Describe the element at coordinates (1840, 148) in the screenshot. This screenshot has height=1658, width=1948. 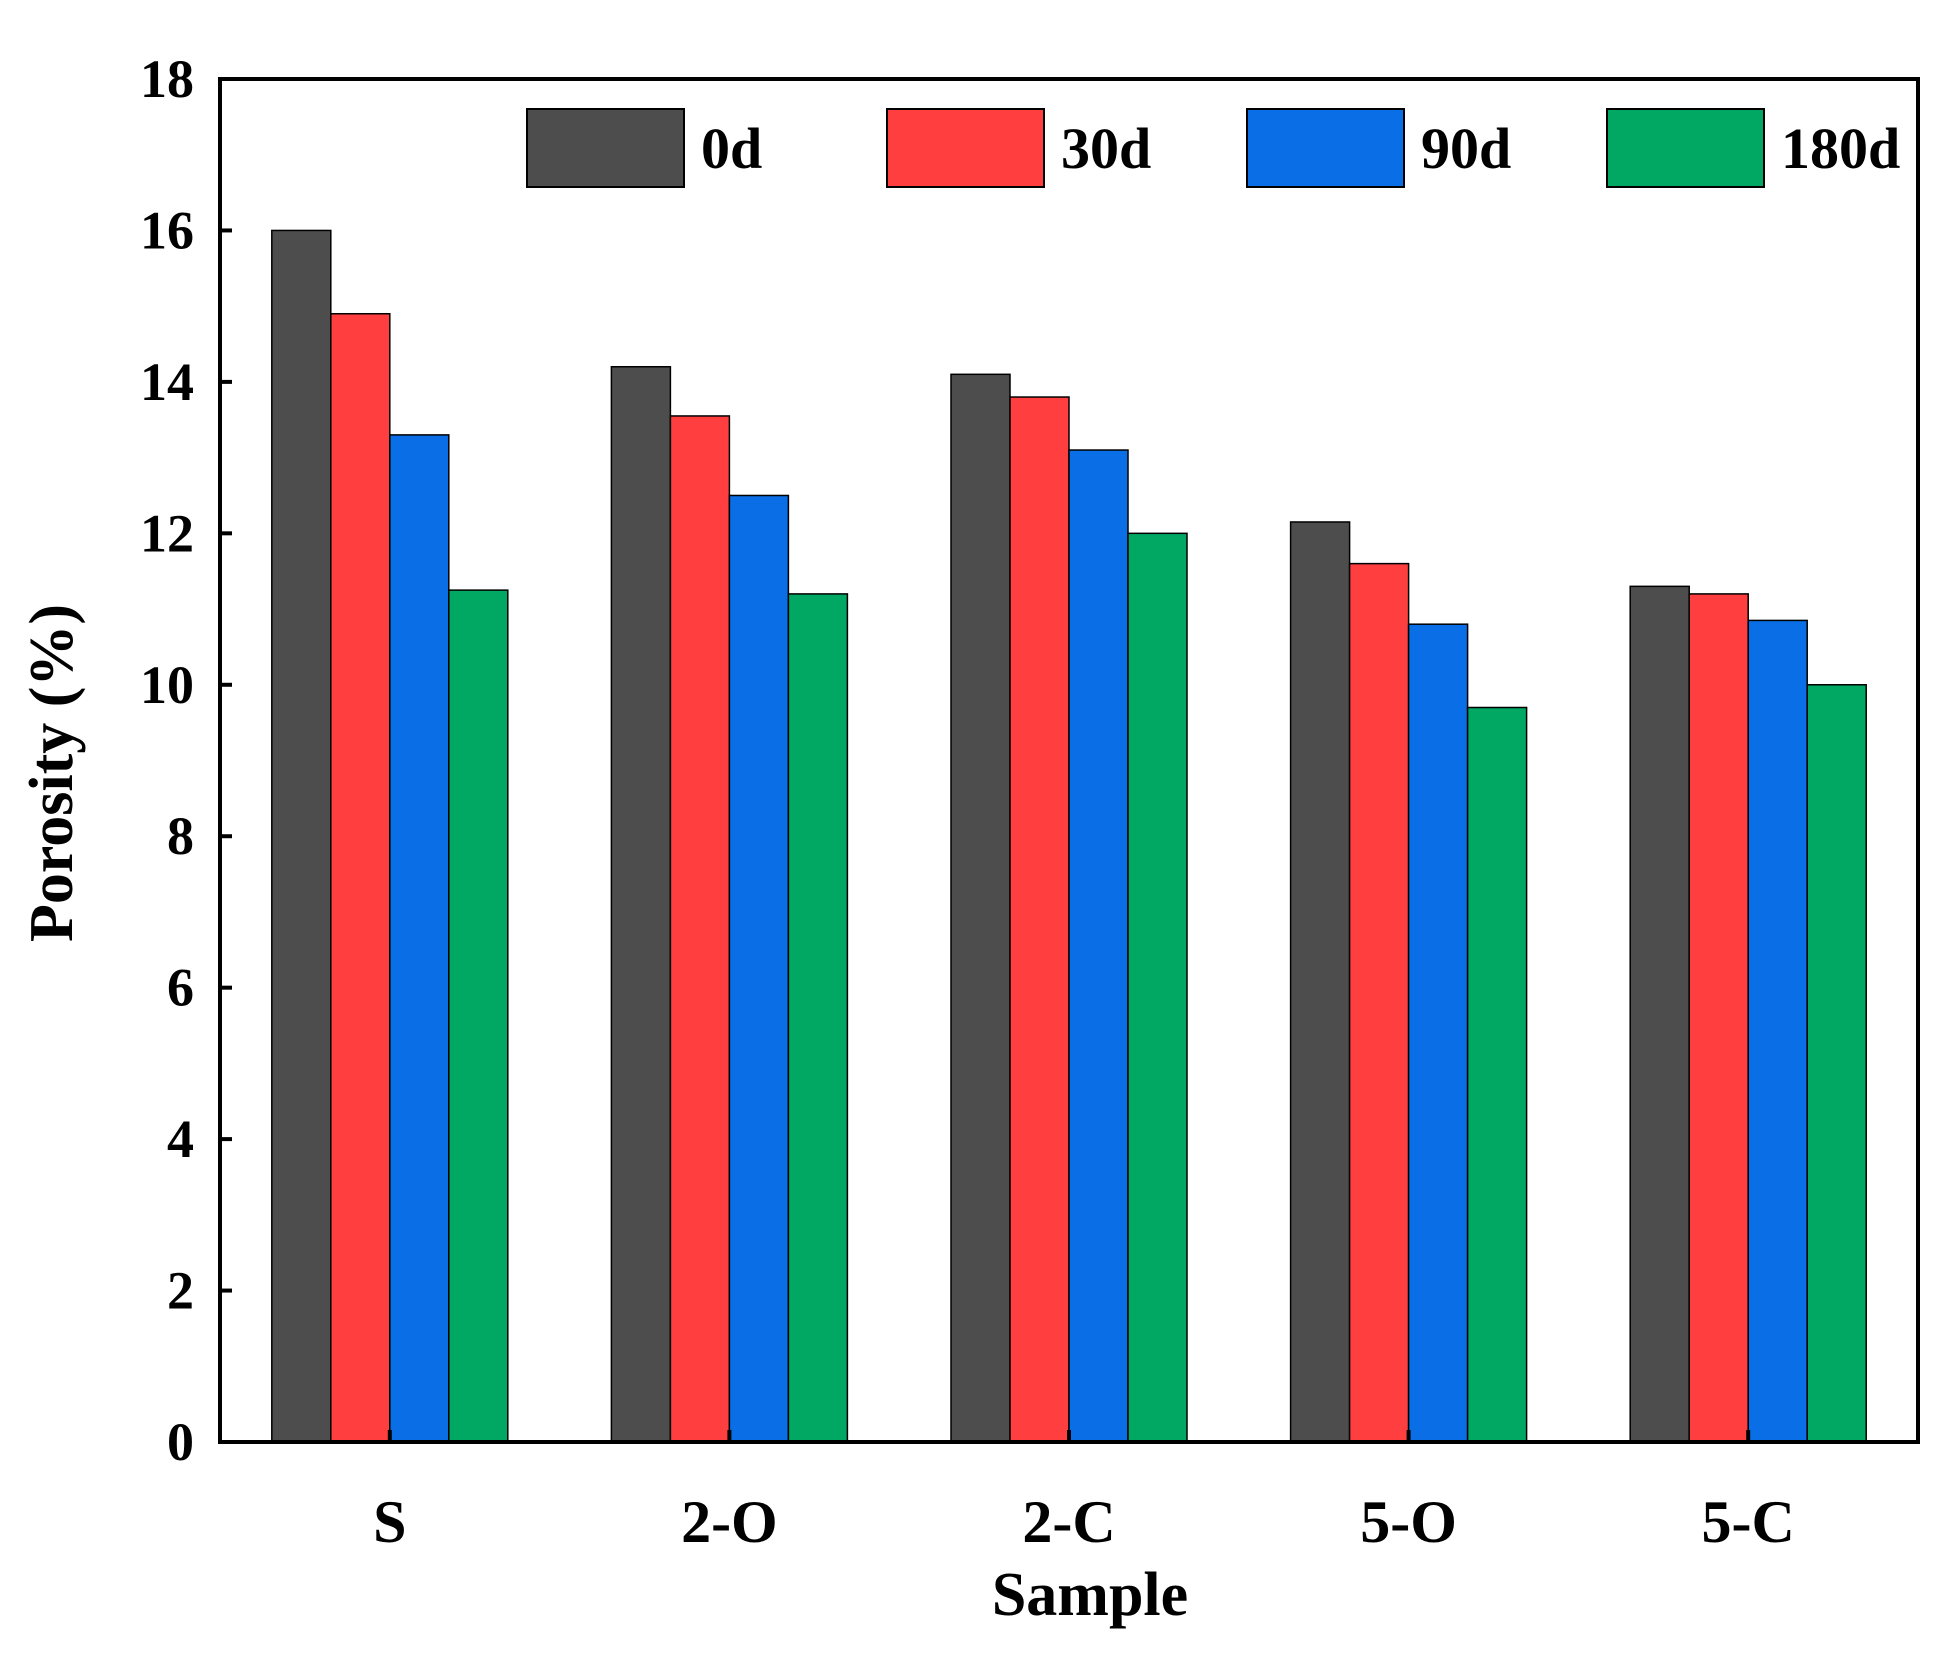
I see `legend-label-180d: 180d` at that location.